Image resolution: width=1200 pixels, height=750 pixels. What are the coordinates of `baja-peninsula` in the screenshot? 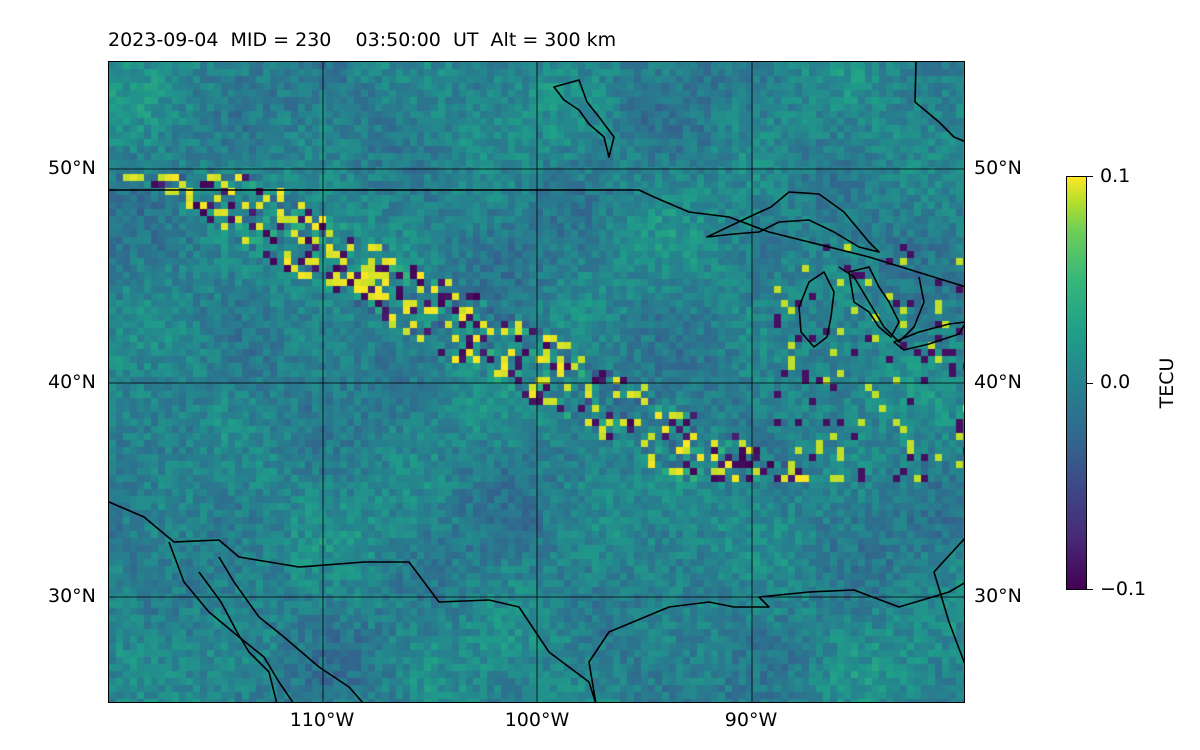 It's located at (291, 629).